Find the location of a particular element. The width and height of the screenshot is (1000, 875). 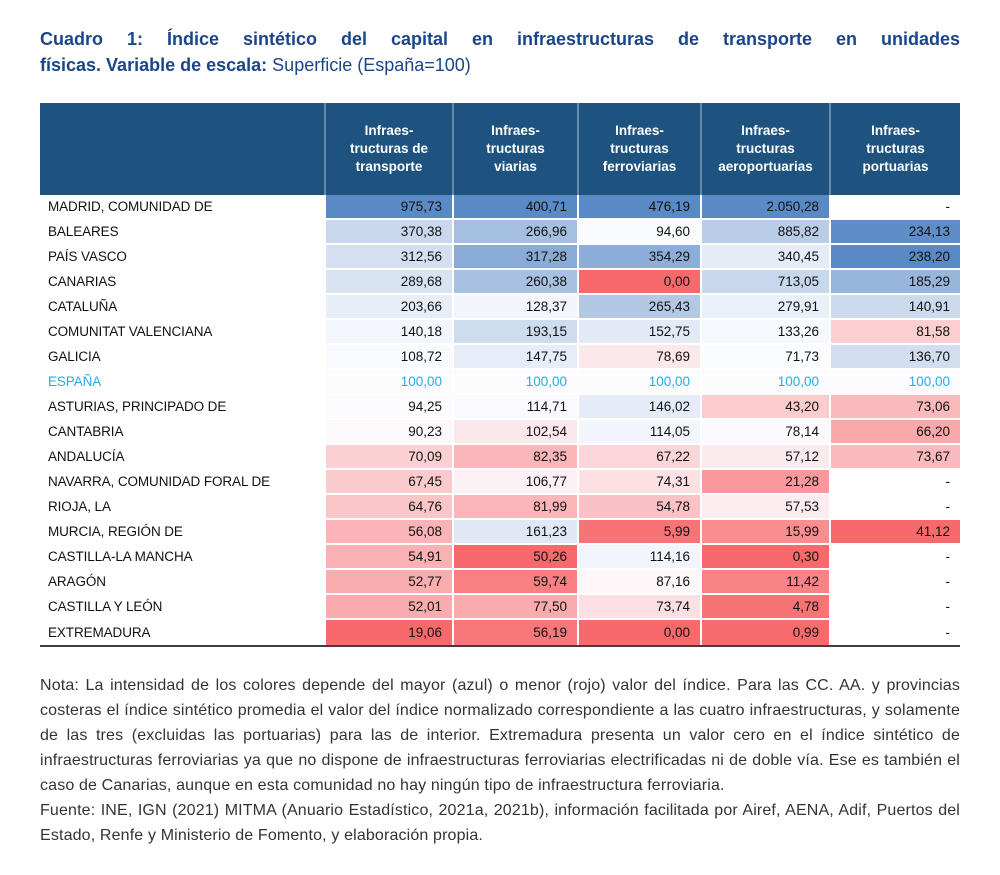

value-cell: 78,69 is located at coordinates (638, 357).